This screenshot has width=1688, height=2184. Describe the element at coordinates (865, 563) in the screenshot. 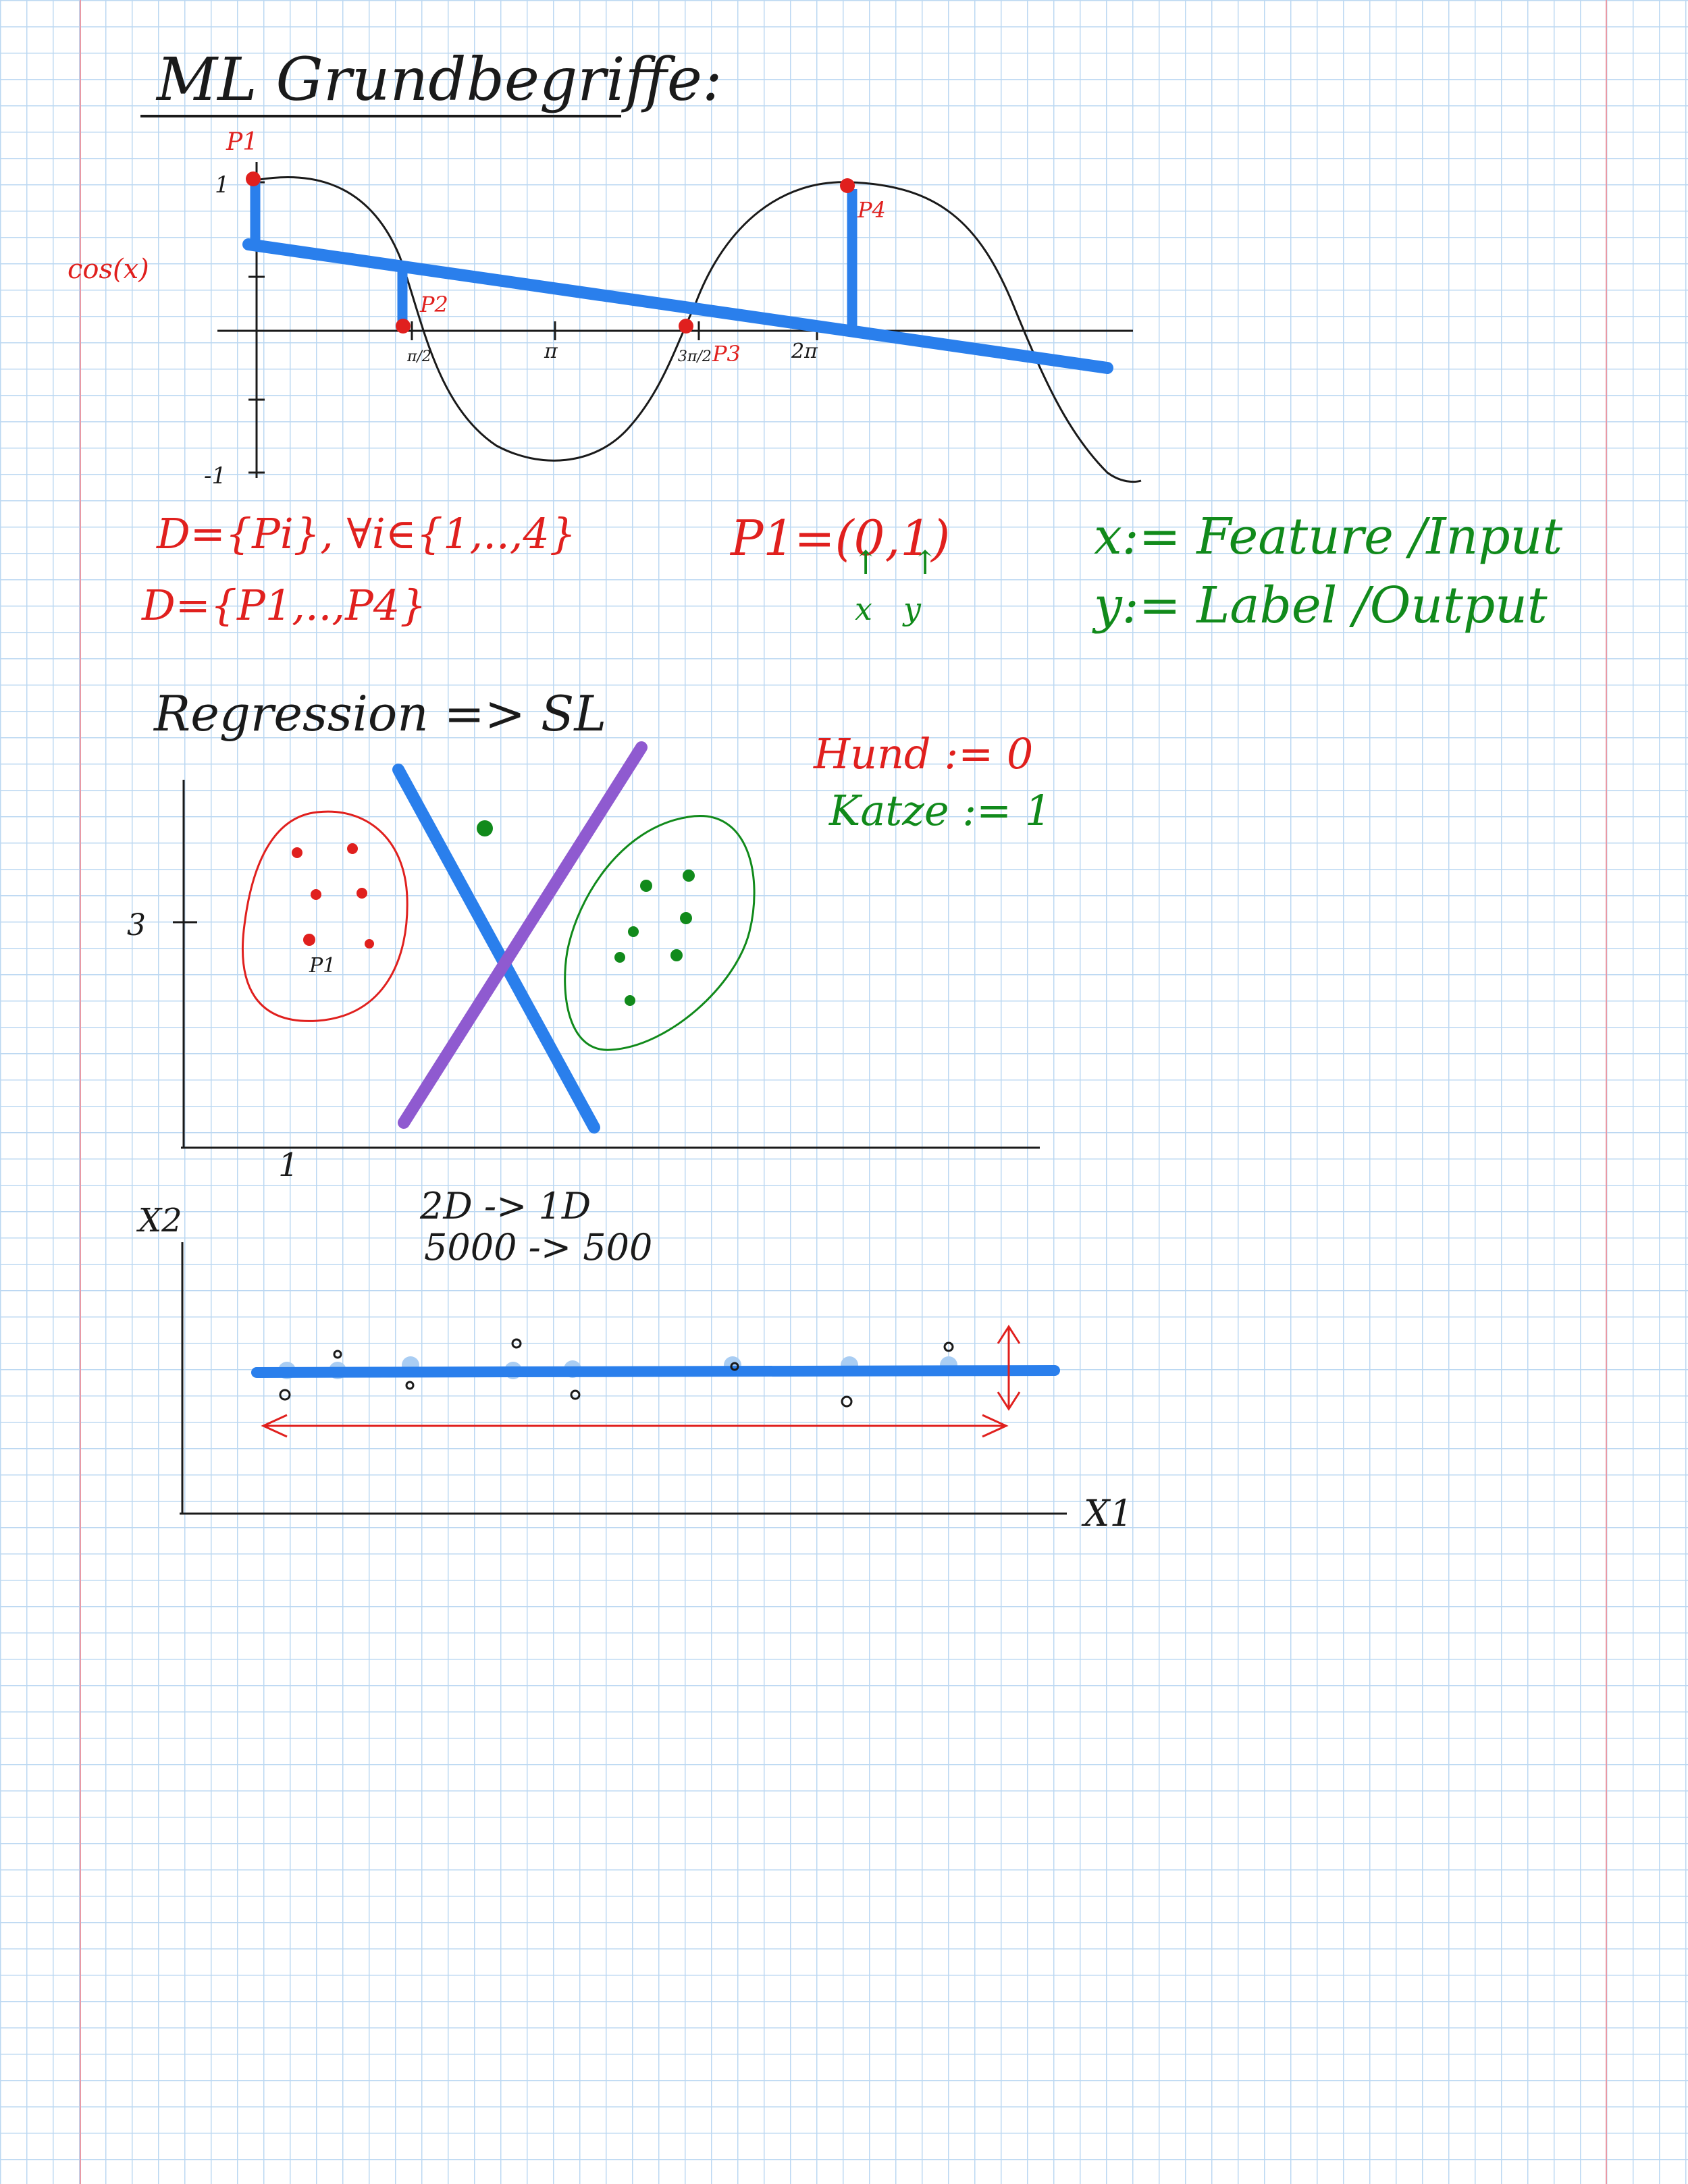

I see `point-x-arrow: ↑` at that location.